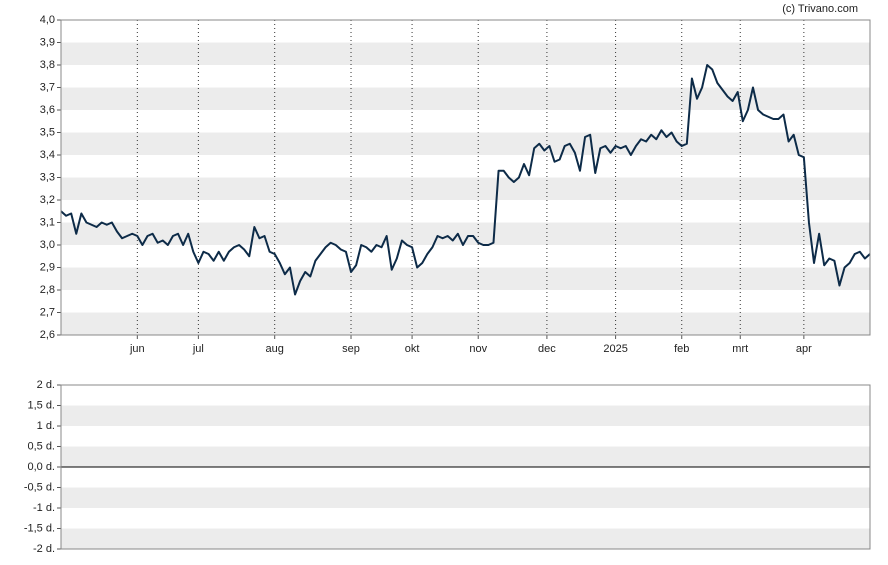 This screenshot has height=565, width=888. I want to click on y-tick-label: 2,9, so click(47, 267).